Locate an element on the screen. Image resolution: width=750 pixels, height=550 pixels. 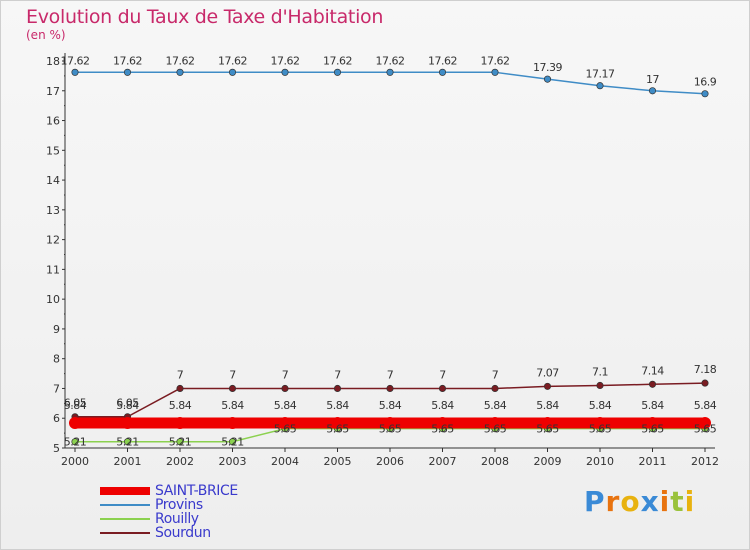
data-label-sourdun: 7.07 is located at coordinates (547, 372).